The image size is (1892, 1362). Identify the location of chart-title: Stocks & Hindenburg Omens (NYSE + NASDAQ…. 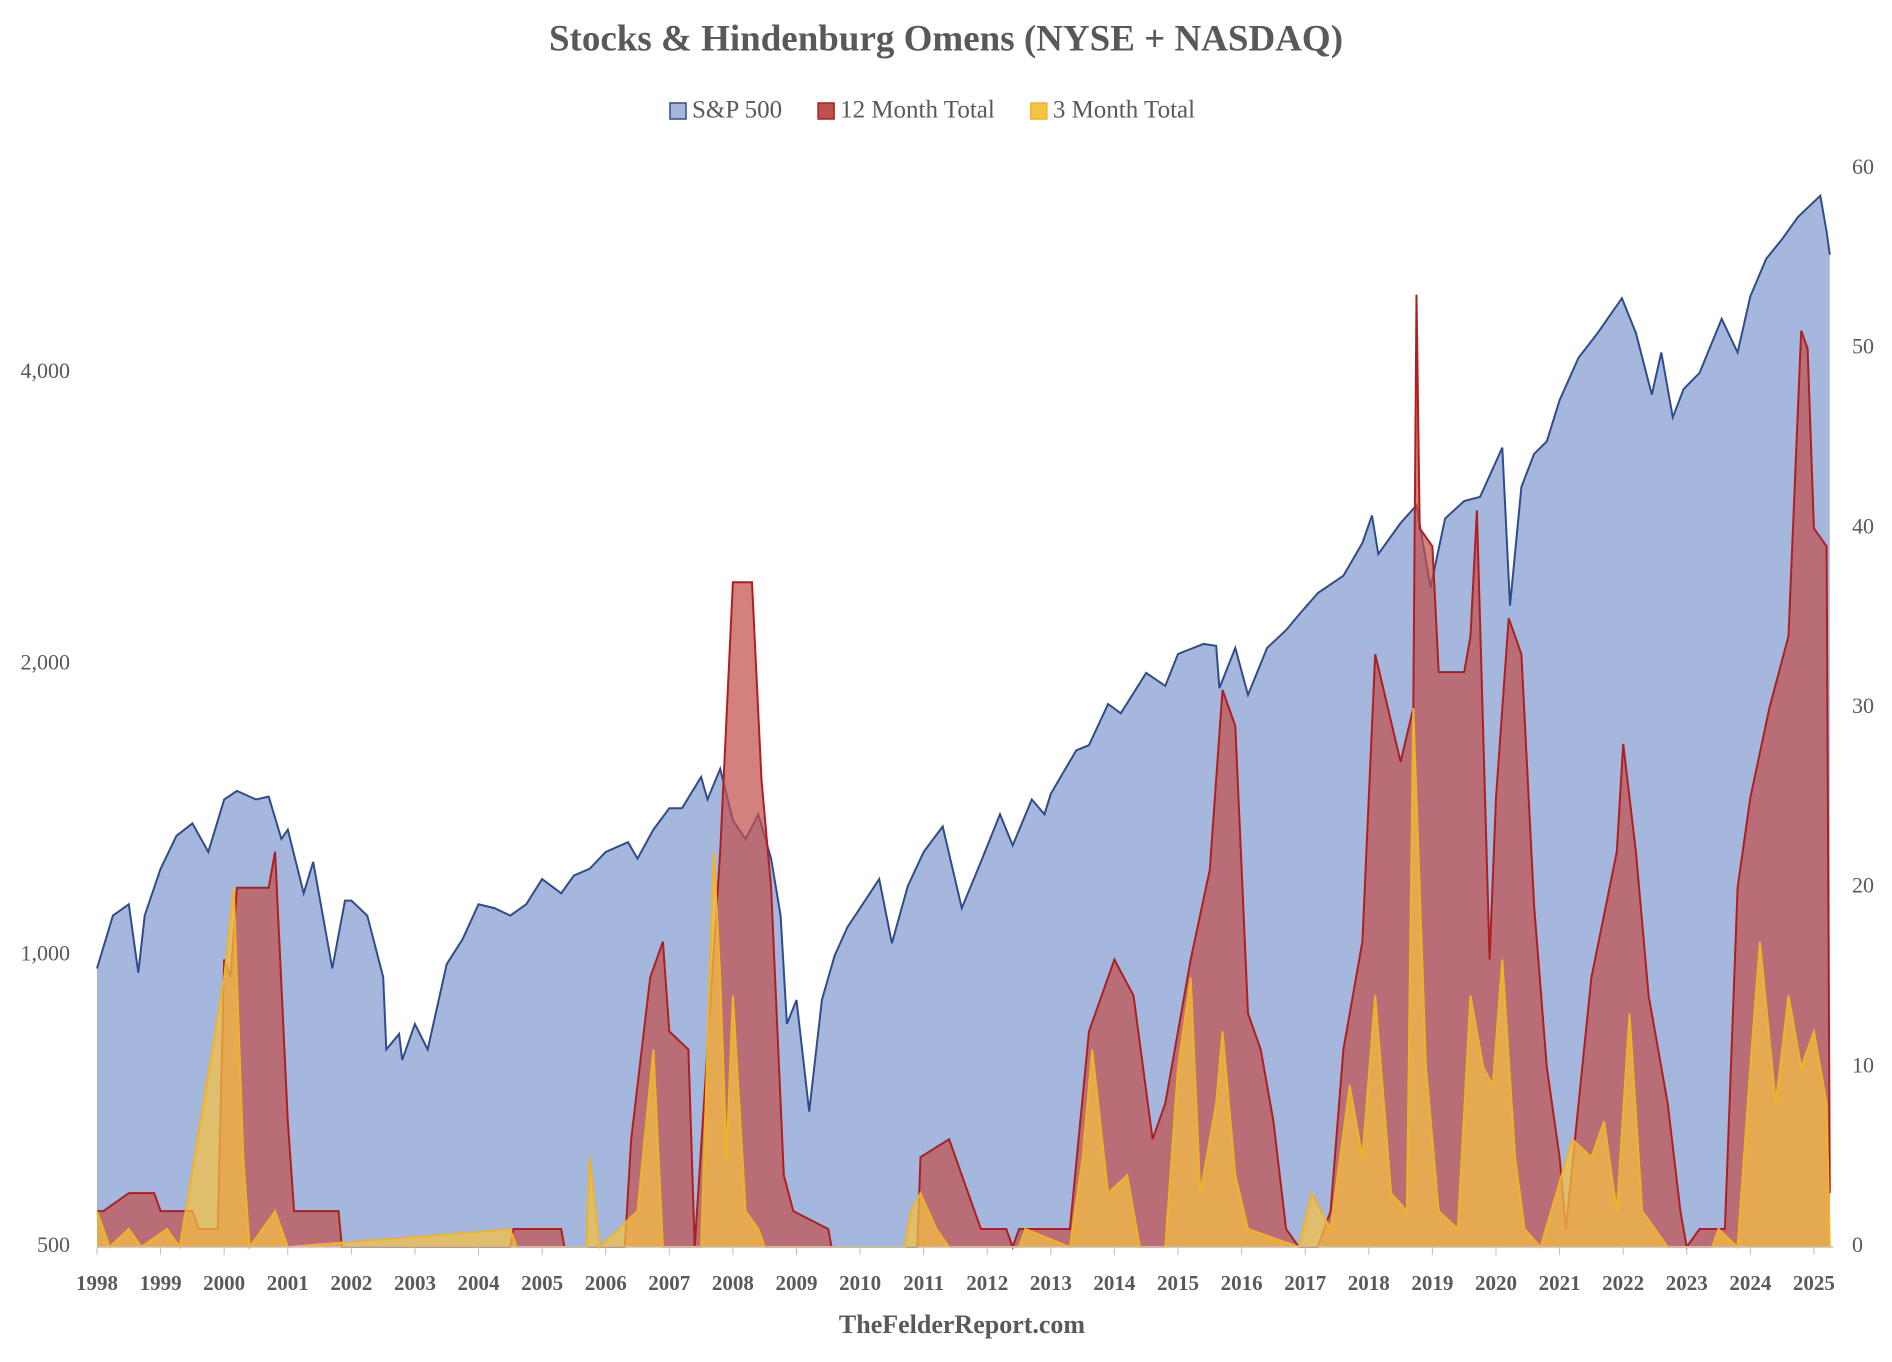
(946, 38).